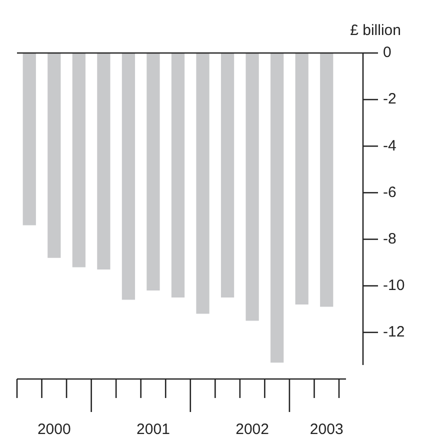 Image resolution: width=427 pixels, height=441 pixels. What do you see at coordinates (252, 429) in the screenshot?
I see `x-tick-label: 2002` at bounding box center [252, 429].